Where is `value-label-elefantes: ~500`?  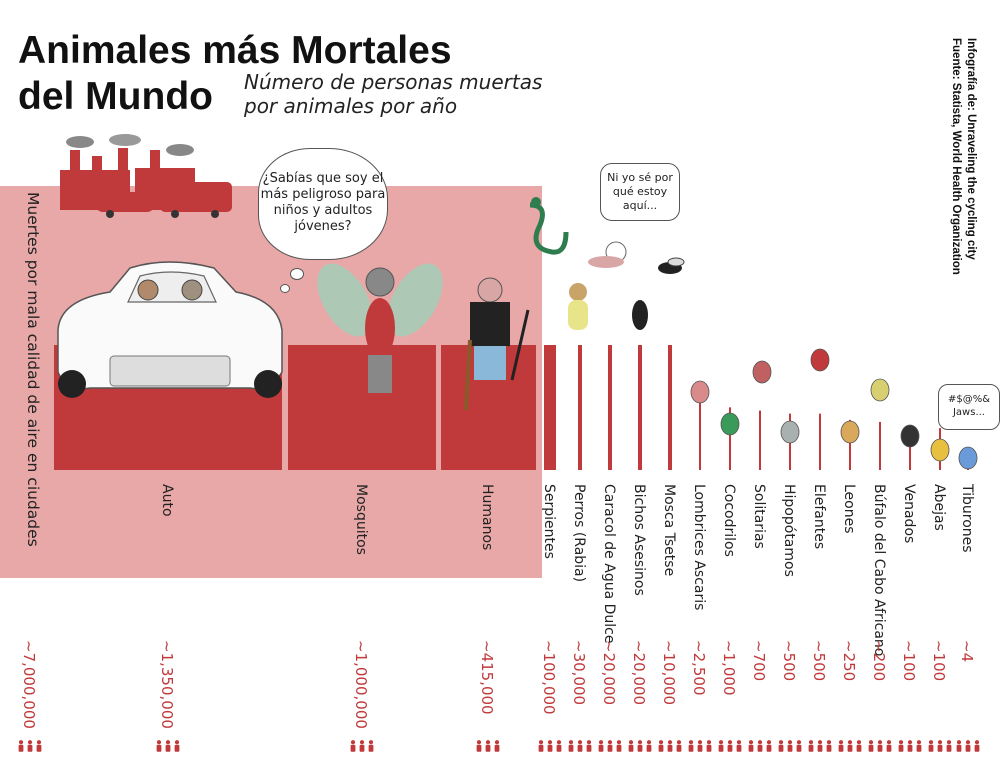
value-label-elefantes: ~500 is located at coordinates (819, 660).